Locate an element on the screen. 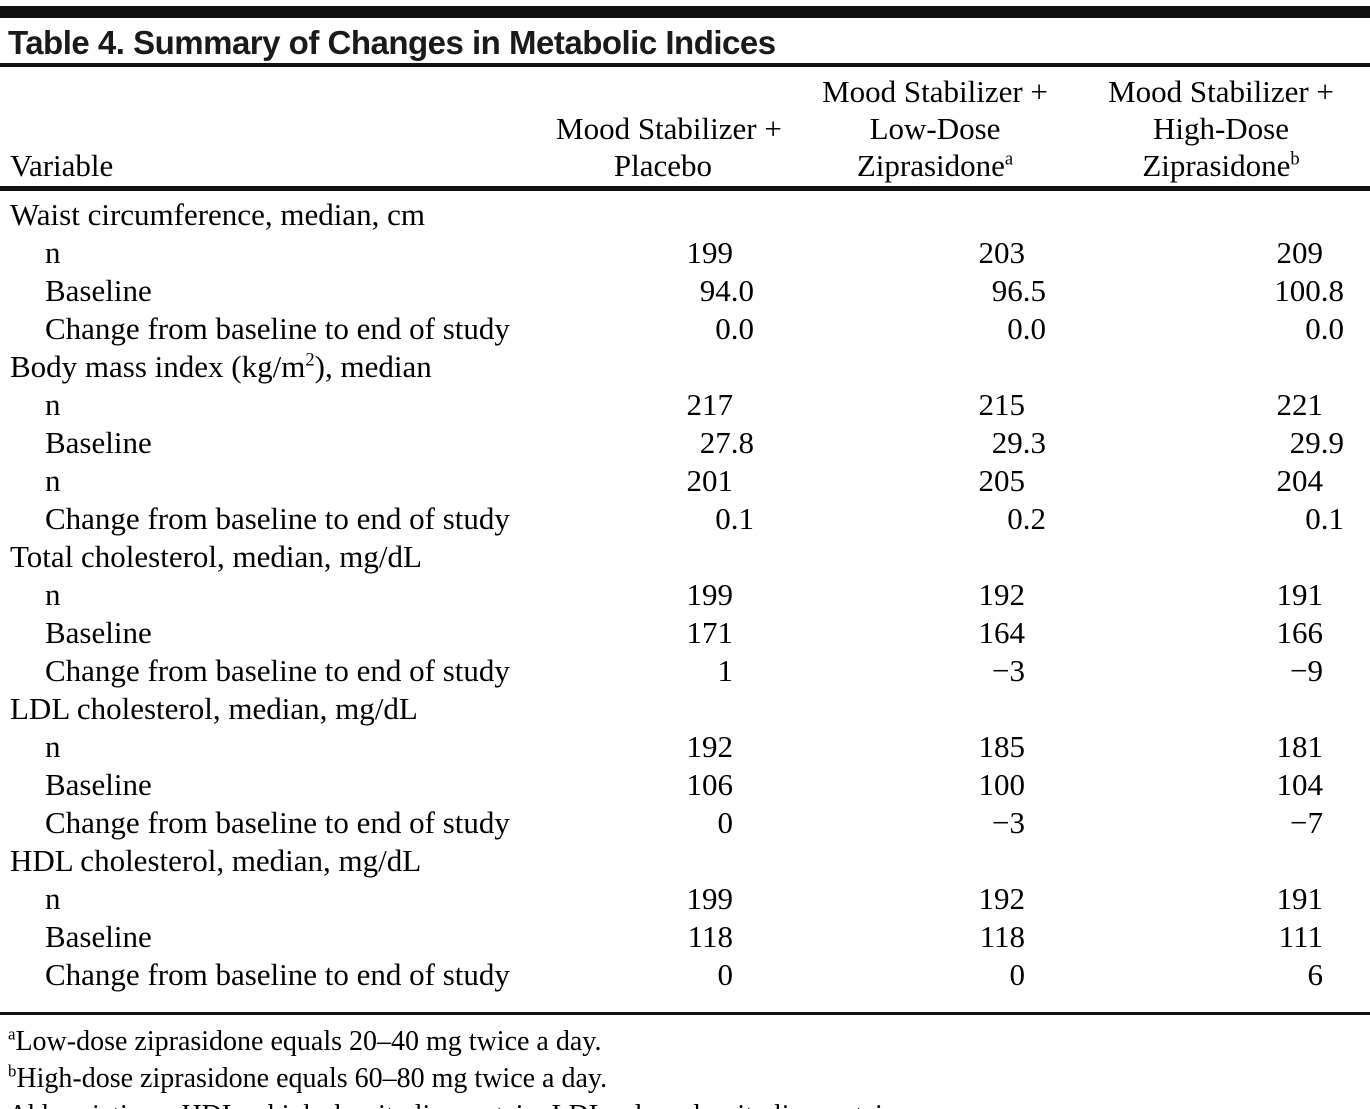  value-cell: 203 is located at coordinates (915, 253).